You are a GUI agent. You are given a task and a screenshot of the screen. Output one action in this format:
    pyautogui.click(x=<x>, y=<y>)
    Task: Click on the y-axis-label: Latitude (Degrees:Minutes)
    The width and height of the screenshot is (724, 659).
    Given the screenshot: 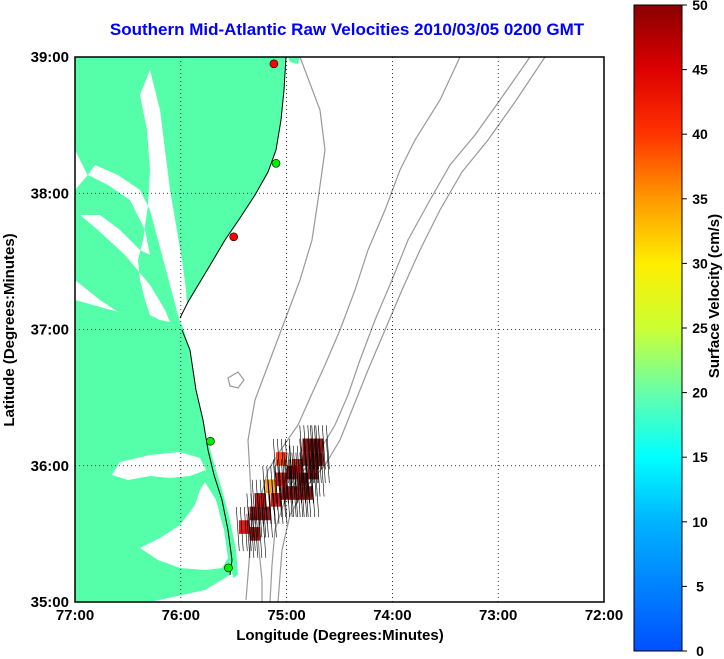 What is the action you would take?
    pyautogui.click(x=9, y=329)
    